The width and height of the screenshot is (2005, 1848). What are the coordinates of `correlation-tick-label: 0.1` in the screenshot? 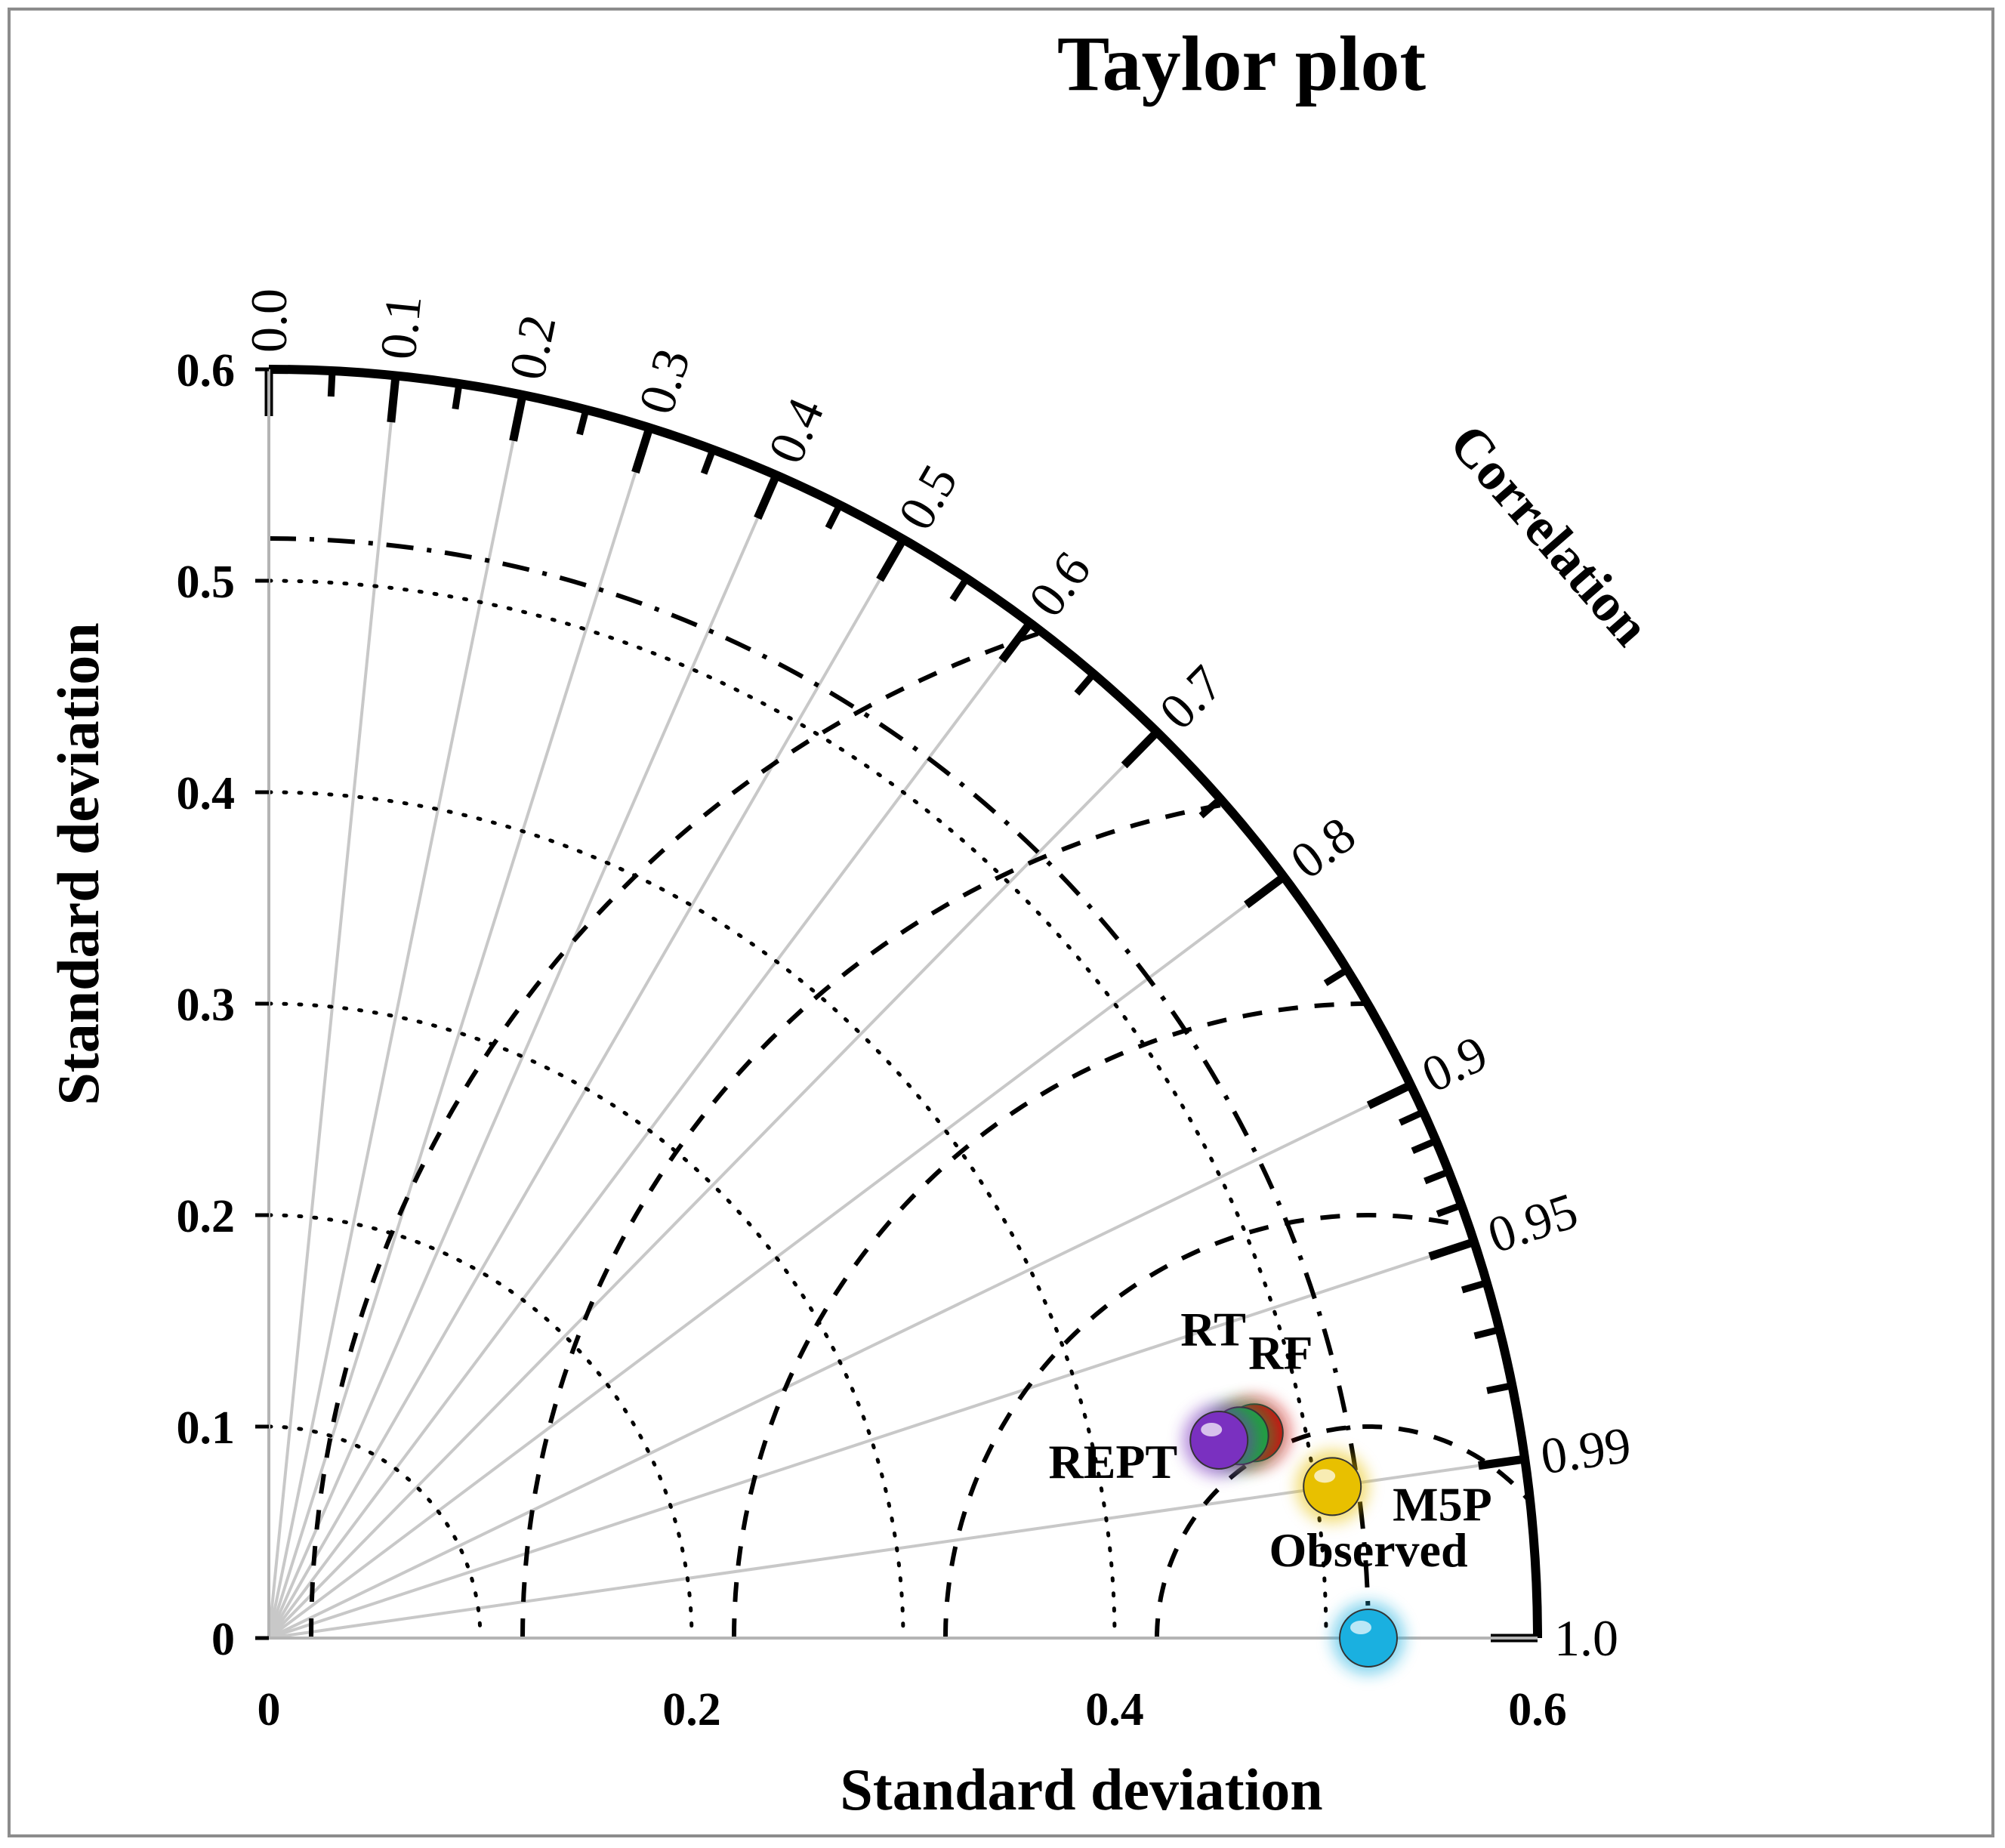 It's located at (401, 327).